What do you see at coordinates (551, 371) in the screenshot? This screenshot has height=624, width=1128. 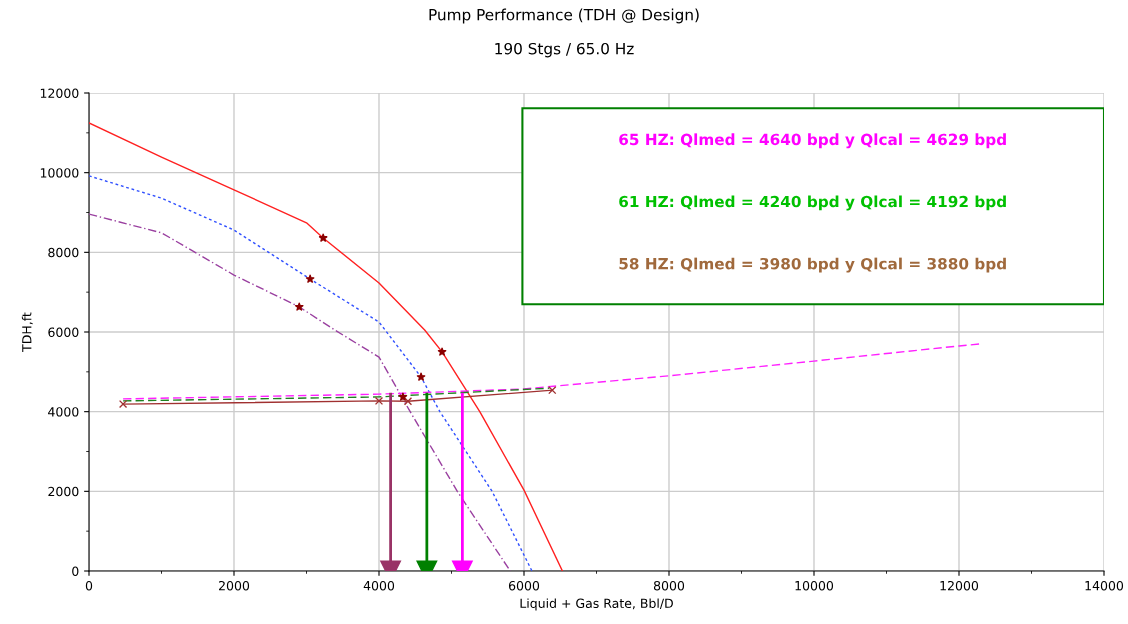 I see `line-series` at bounding box center [551, 371].